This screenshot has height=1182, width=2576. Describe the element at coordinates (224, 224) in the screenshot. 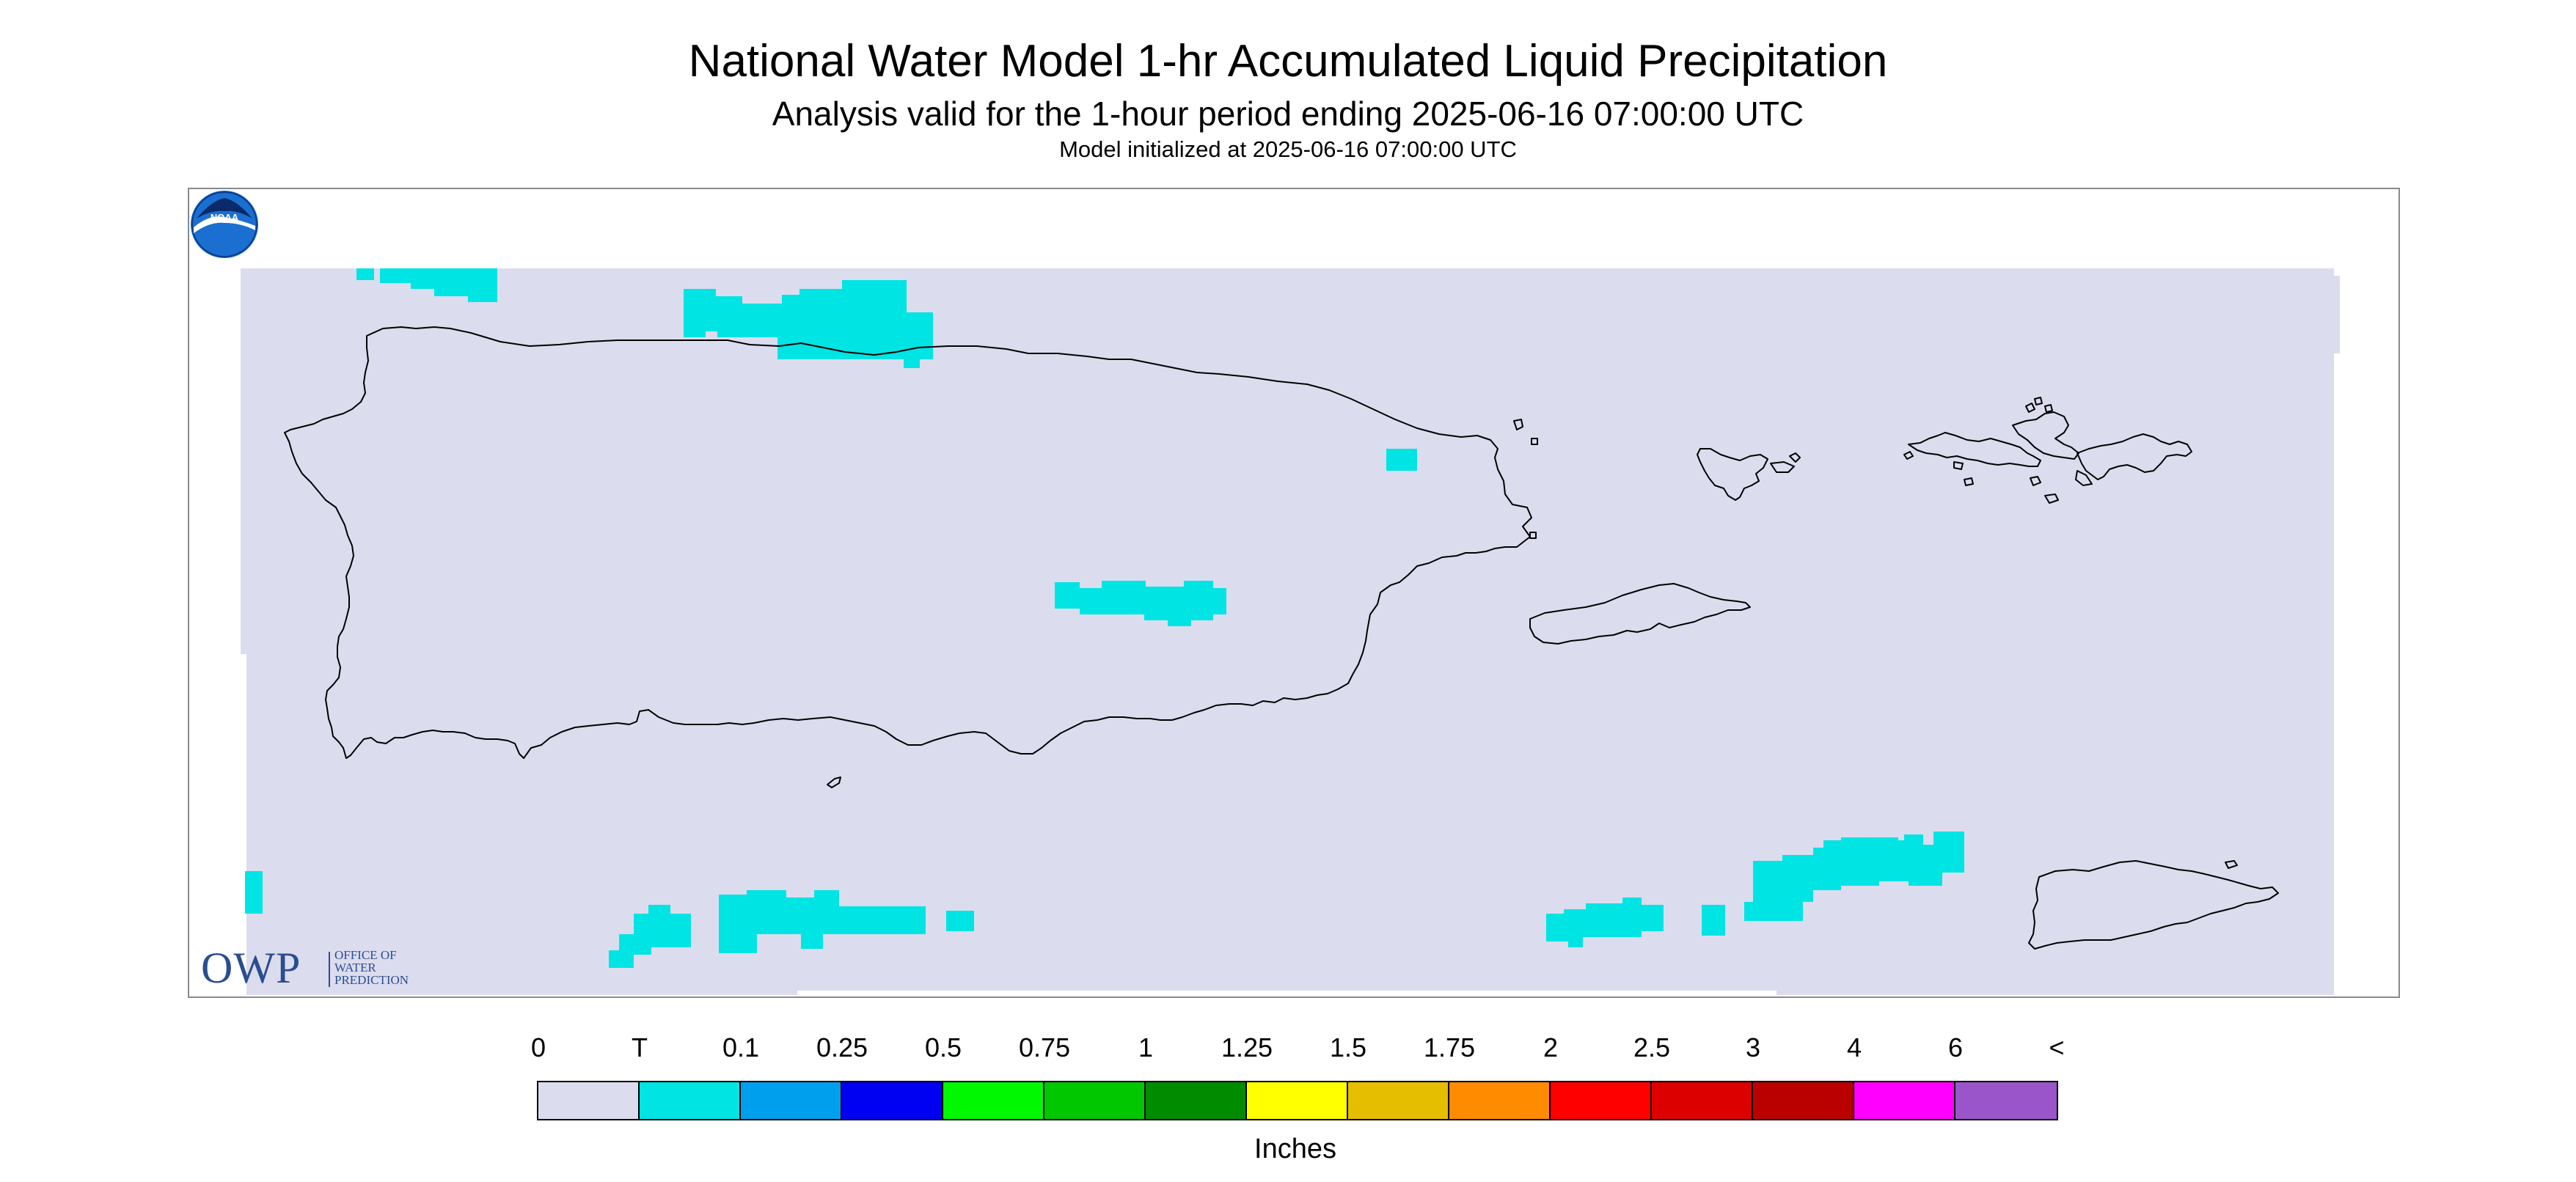

I see `noaa-logo: NOAA` at that location.